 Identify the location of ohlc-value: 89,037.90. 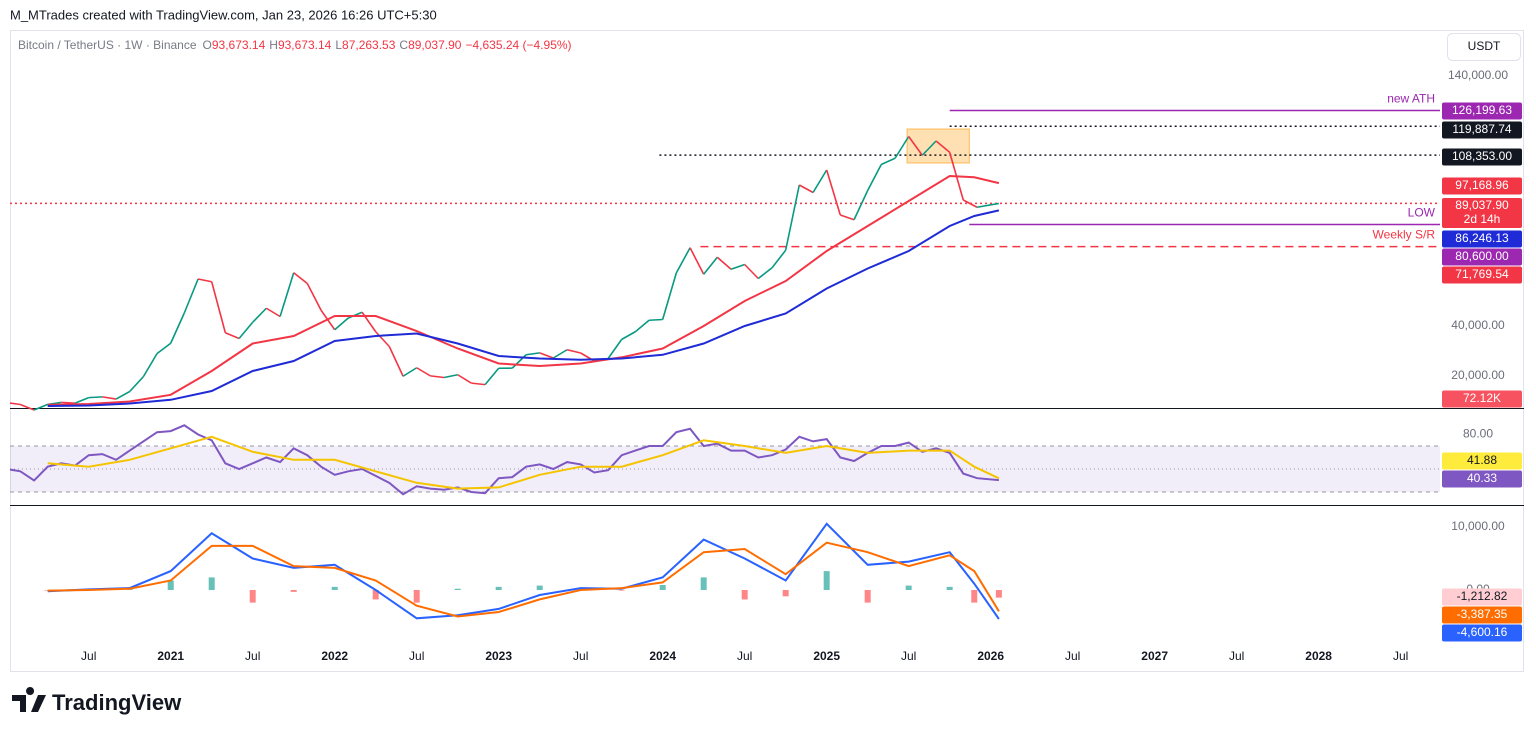
(435, 45).